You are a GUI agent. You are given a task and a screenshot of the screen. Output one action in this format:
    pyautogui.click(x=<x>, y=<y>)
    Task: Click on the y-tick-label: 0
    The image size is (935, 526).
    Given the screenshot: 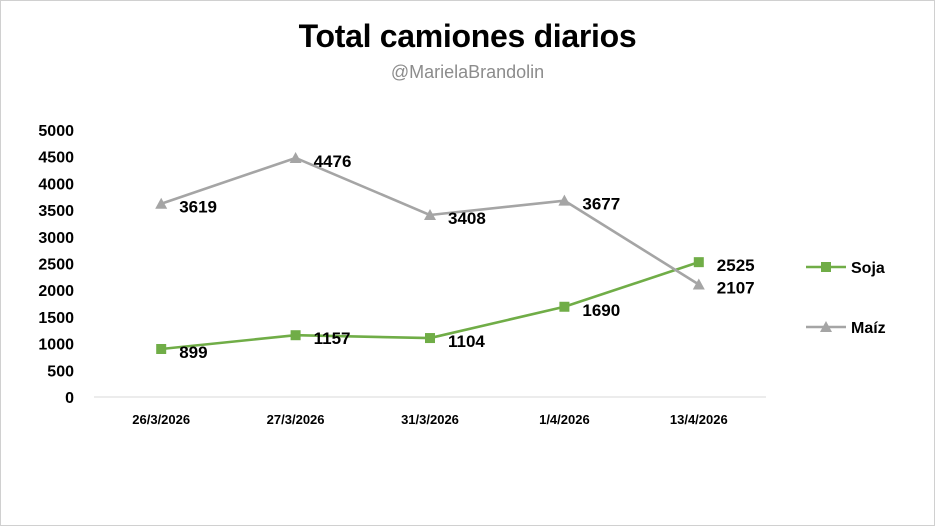 What is the action you would take?
    pyautogui.click(x=69, y=398)
    